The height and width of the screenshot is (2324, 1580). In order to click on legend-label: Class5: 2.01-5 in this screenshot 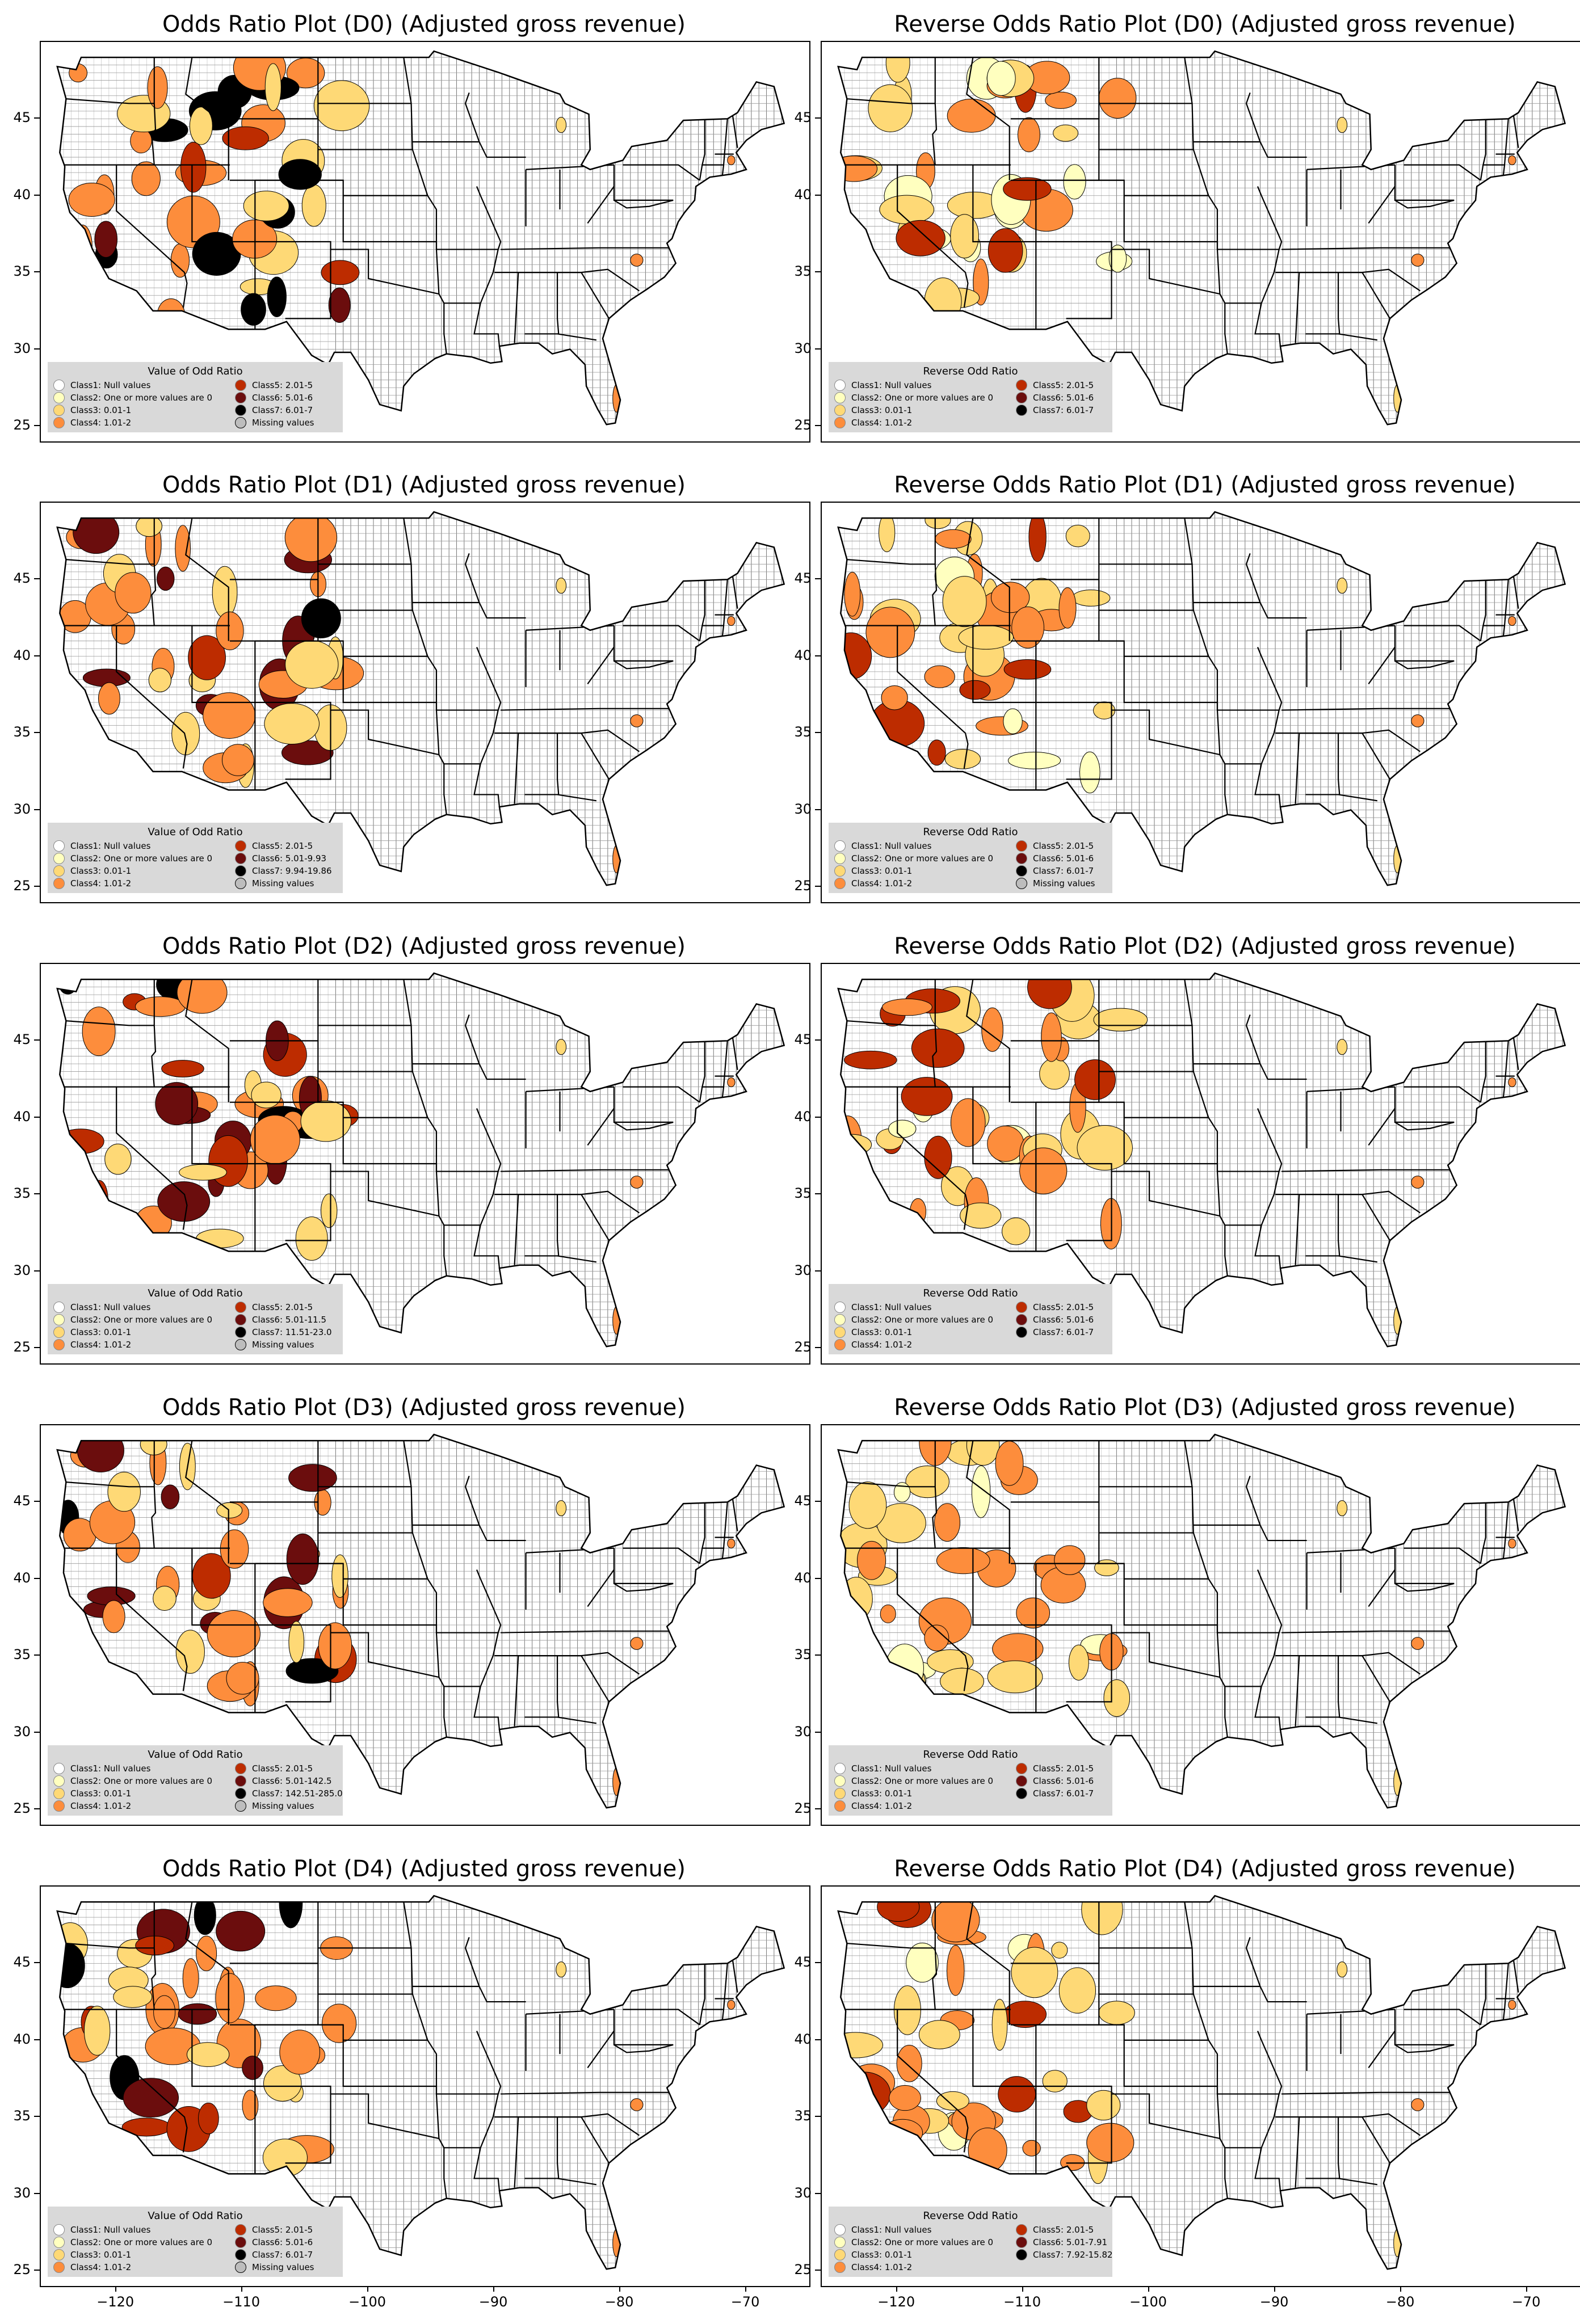, I will do `click(1063, 1768)`.